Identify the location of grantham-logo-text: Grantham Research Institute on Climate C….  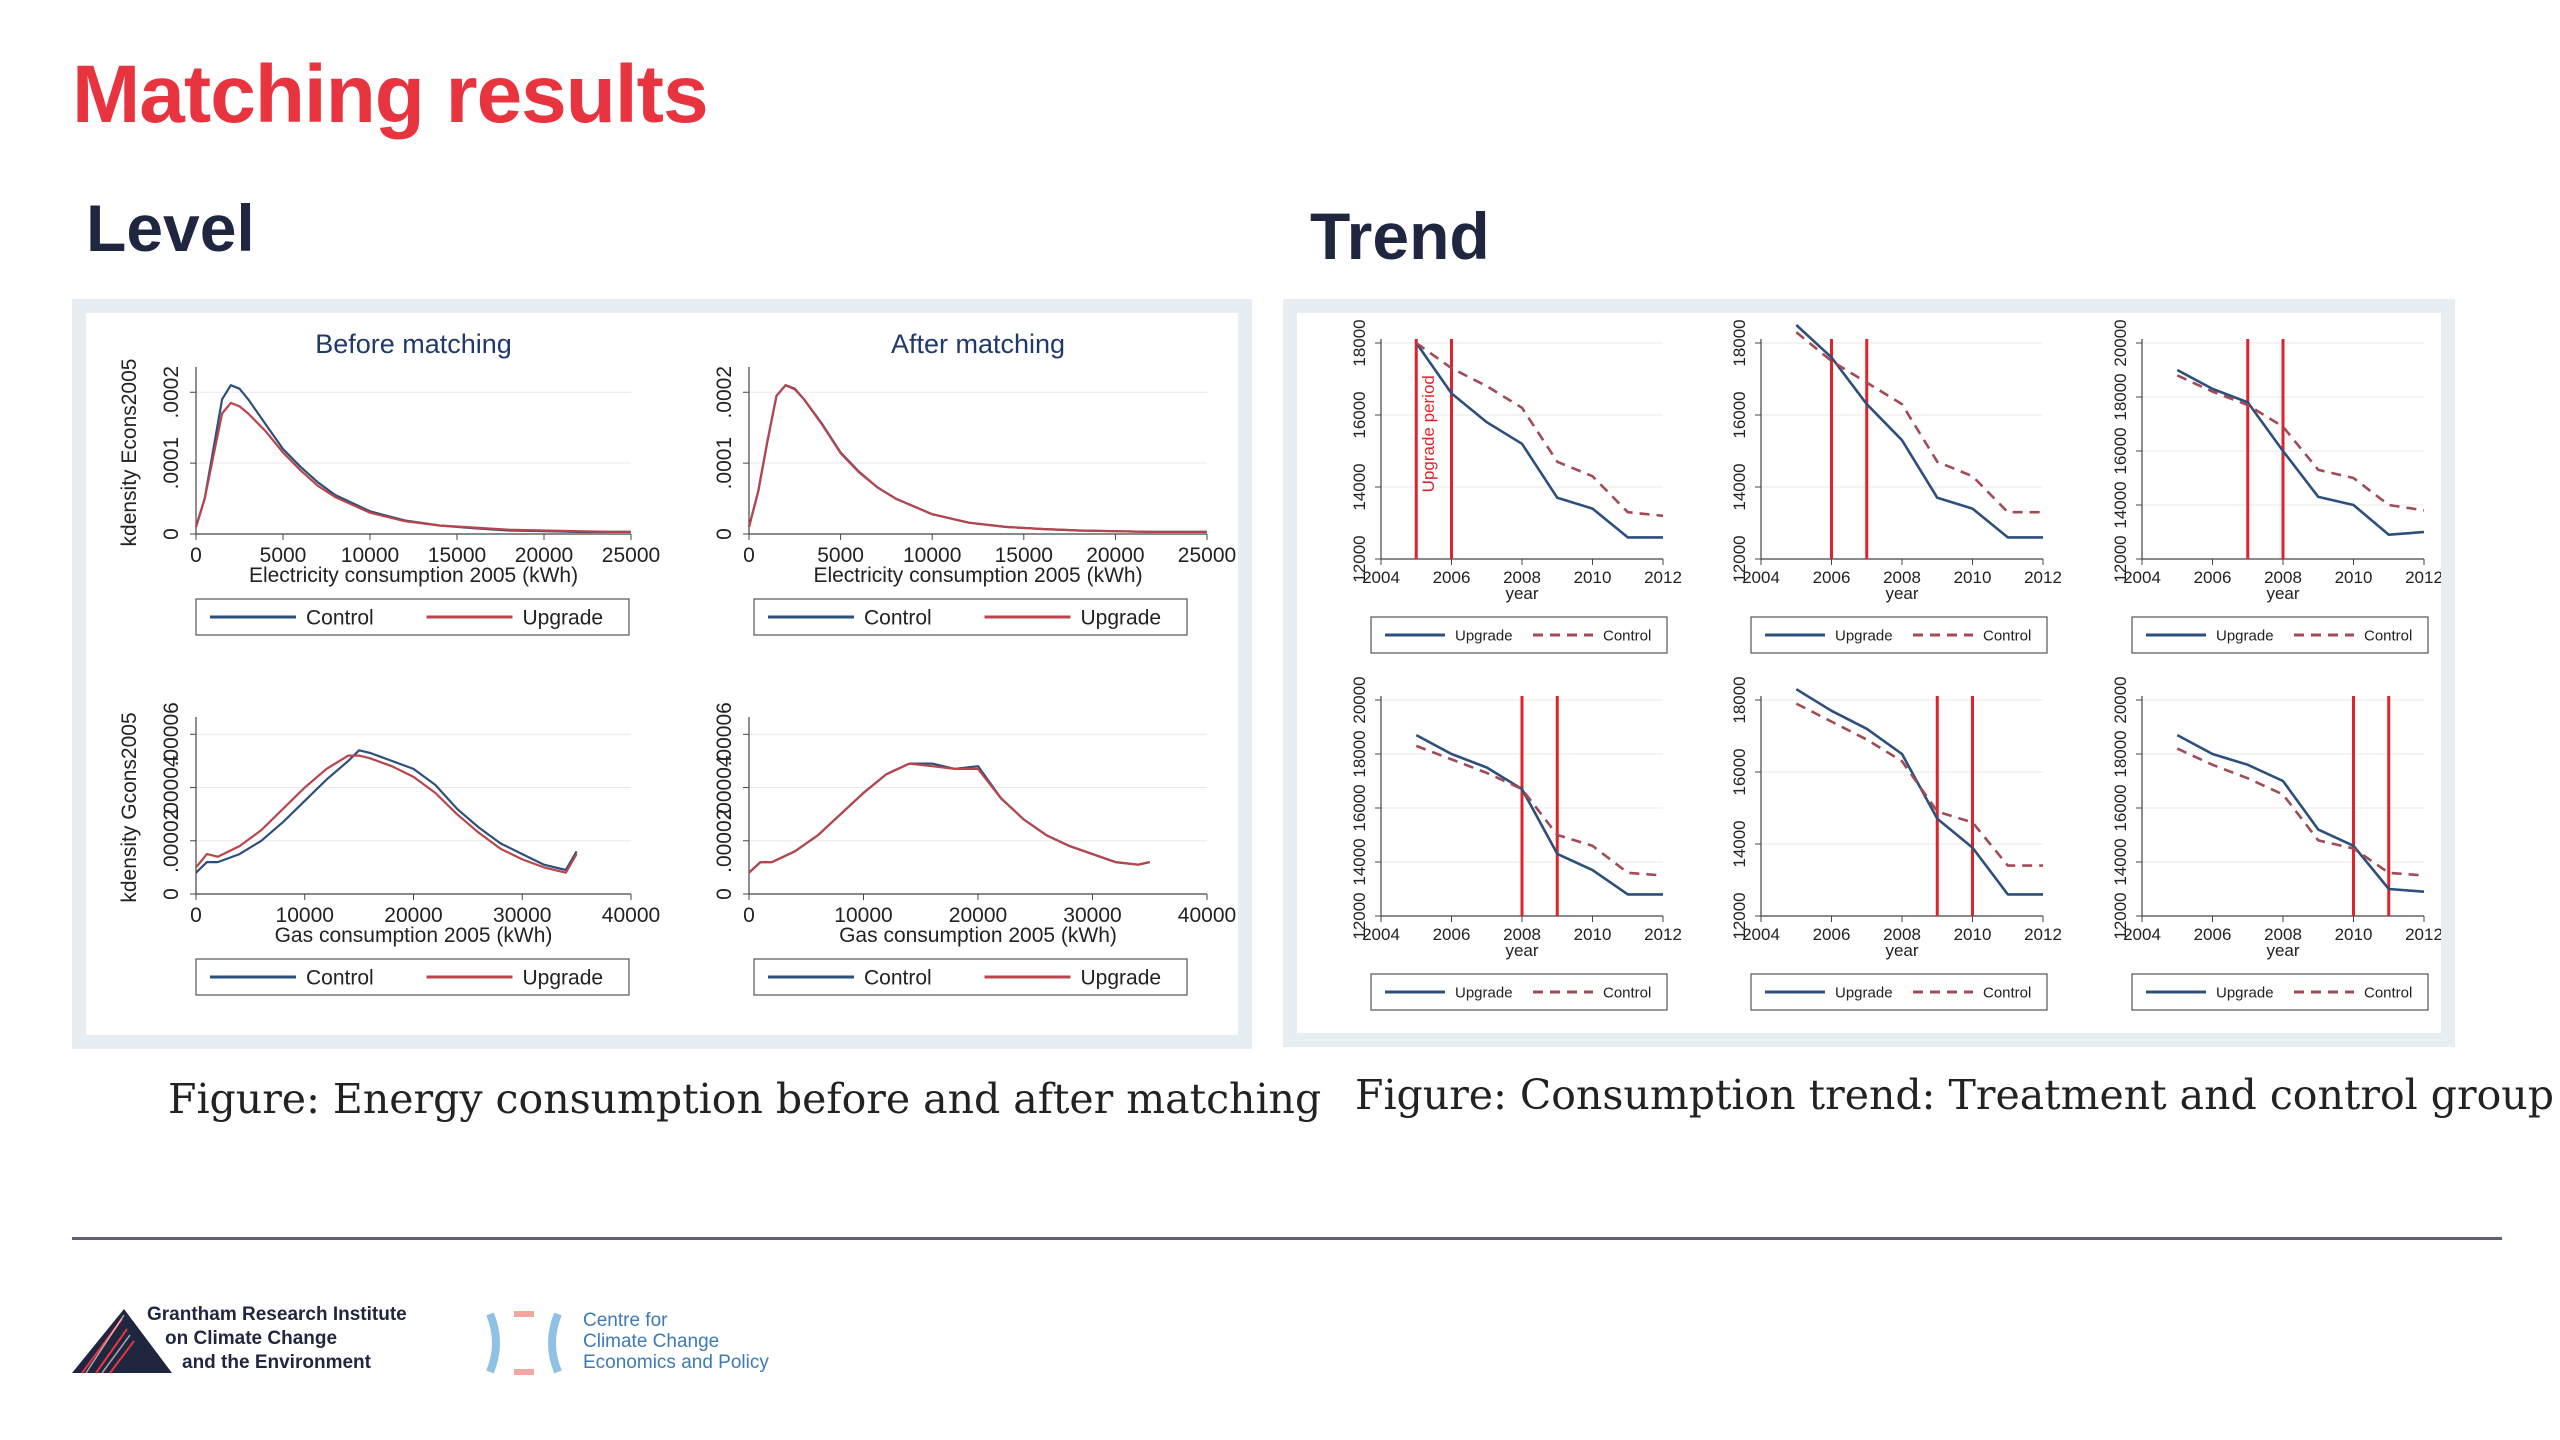
(277, 1339).